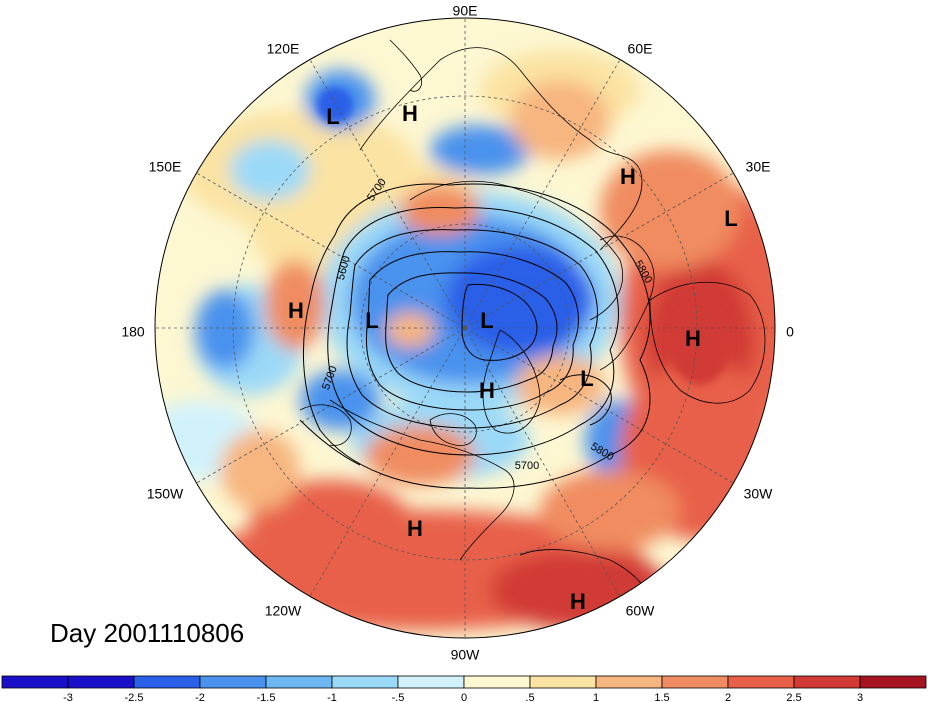 This screenshot has height=702, width=928. Describe the element at coordinates (165, 494) in the screenshot. I see `longitude-label: 150W` at that location.